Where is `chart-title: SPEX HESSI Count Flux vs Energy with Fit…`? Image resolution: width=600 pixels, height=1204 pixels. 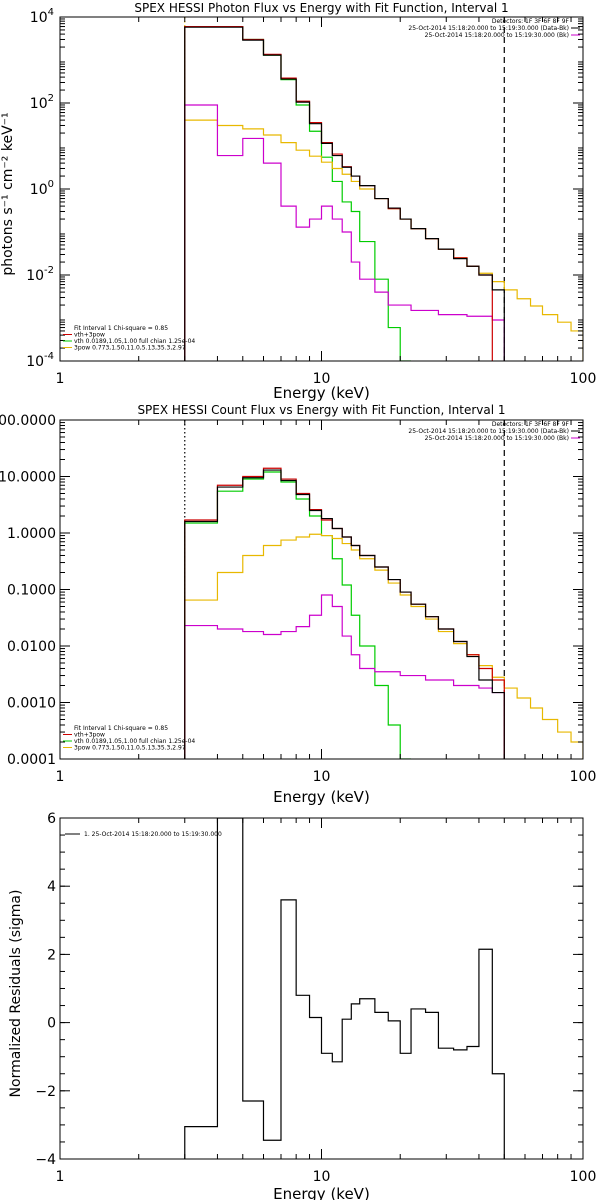
chart-title: SPEX HESSI Count Flux vs Energy with Fit… is located at coordinates (321, 410).